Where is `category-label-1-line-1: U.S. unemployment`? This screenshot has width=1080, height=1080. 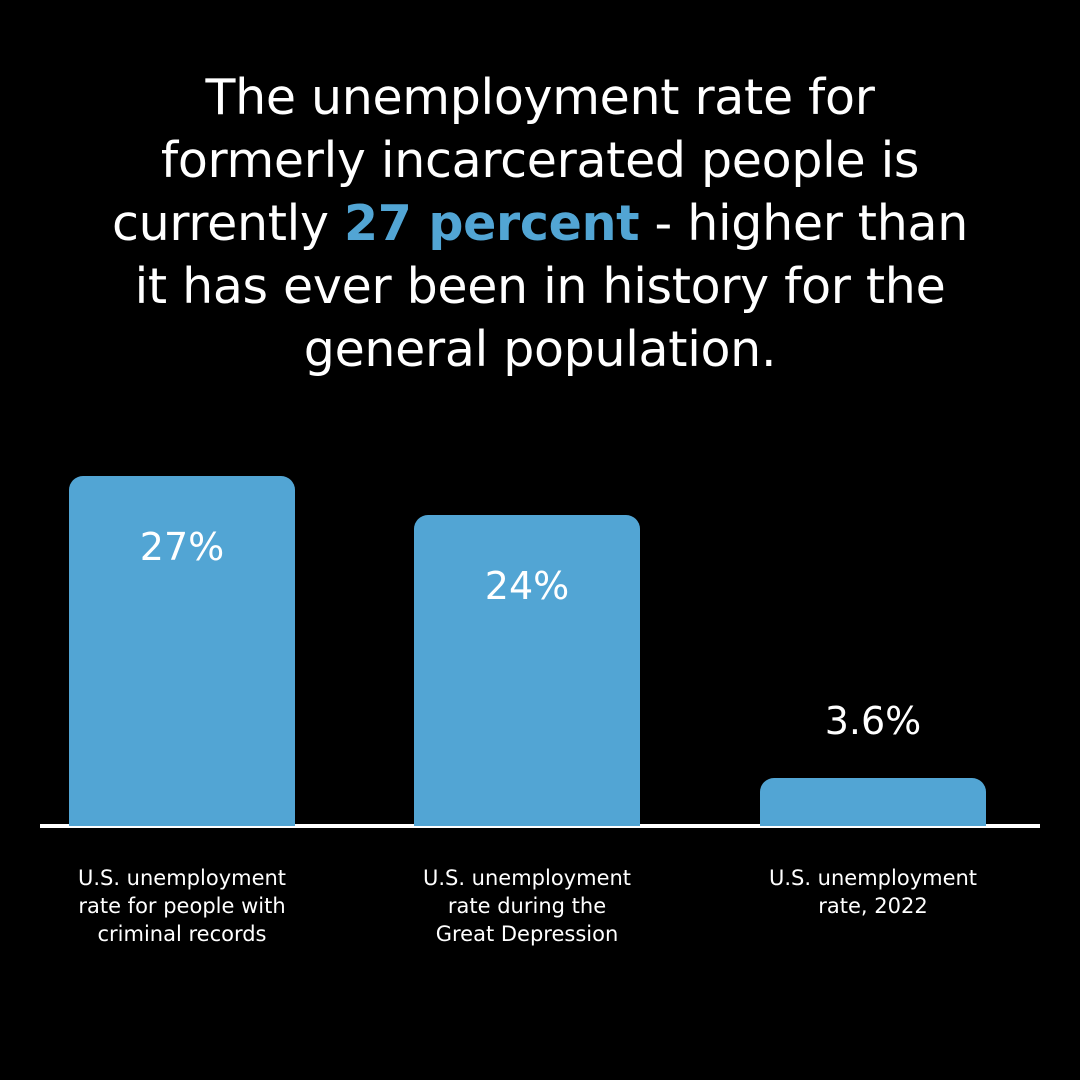
category-label-1-line-1: U.S. unemployment is located at coordinates (182, 878).